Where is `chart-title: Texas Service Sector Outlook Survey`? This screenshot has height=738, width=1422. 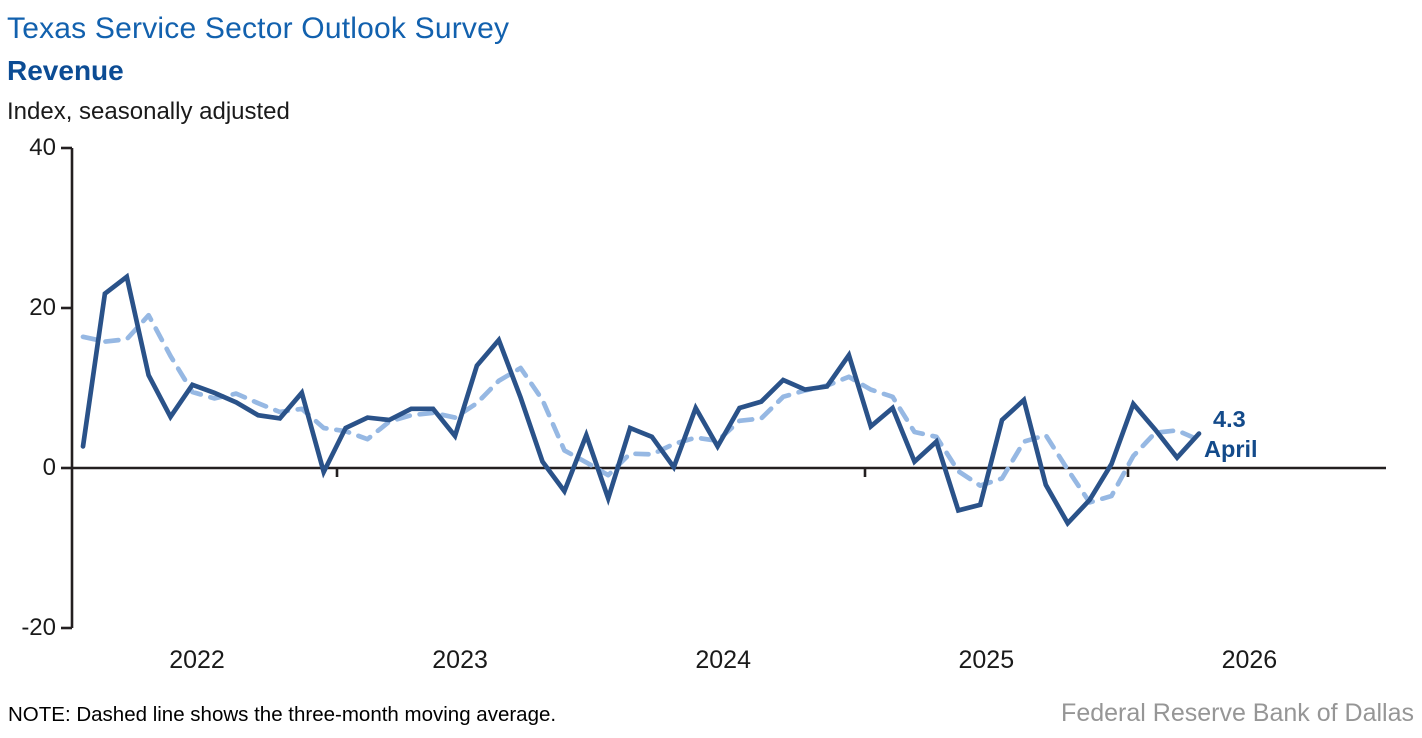 chart-title: Texas Service Sector Outlook Survey is located at coordinates (258, 28).